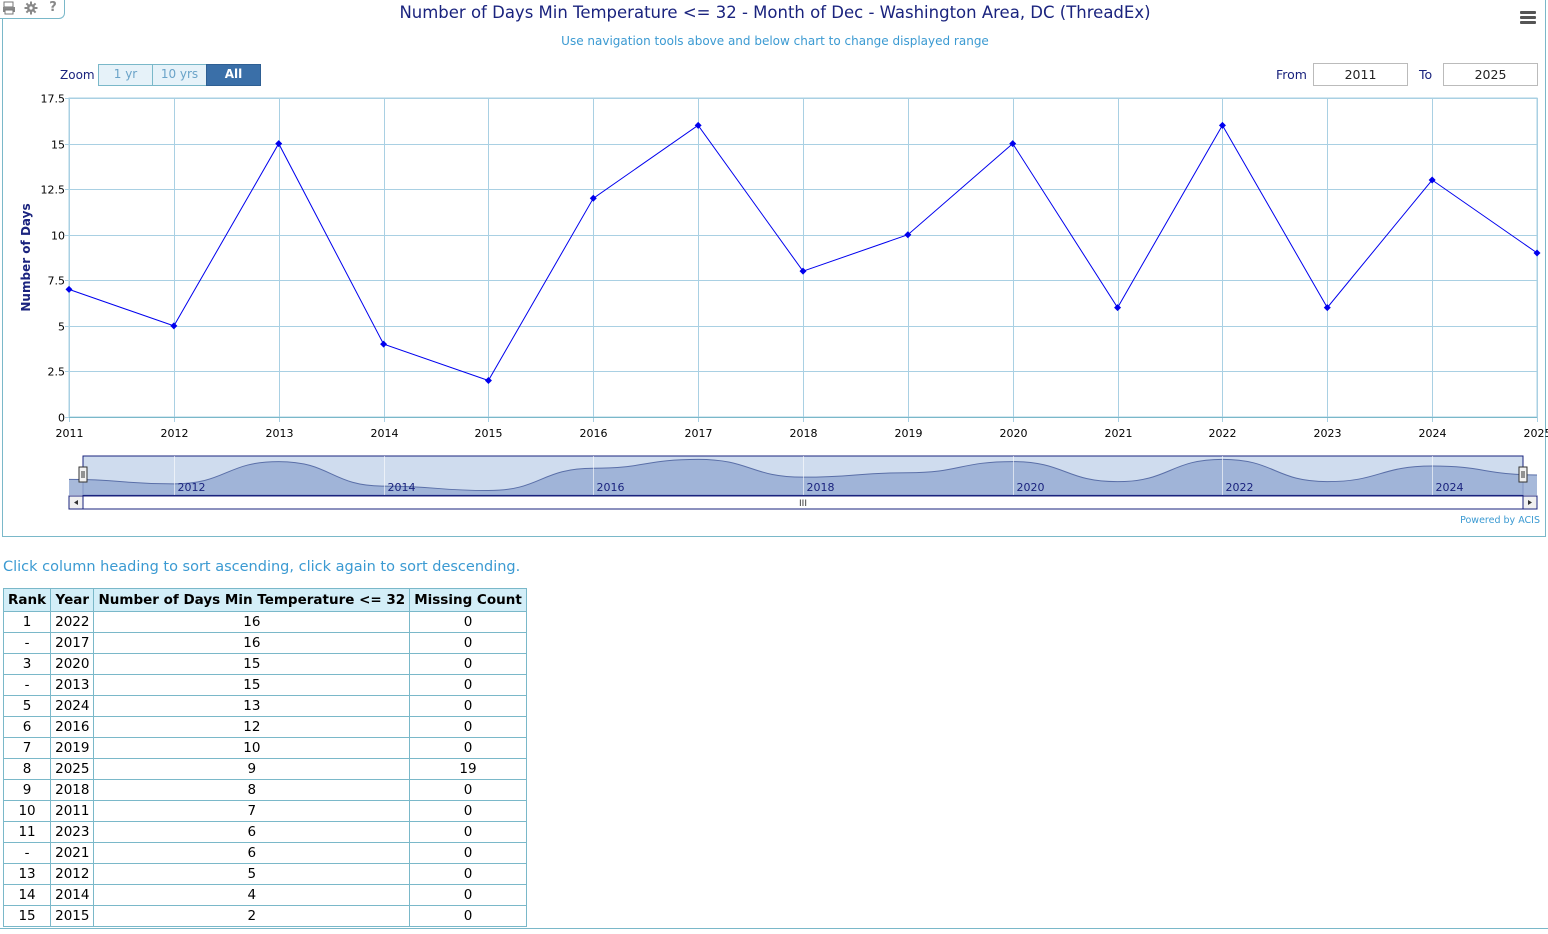 Image resolution: width=1548 pixels, height=934 pixels. Describe the element at coordinates (72, 790) in the screenshot. I see `year-cell: 2018` at that location.